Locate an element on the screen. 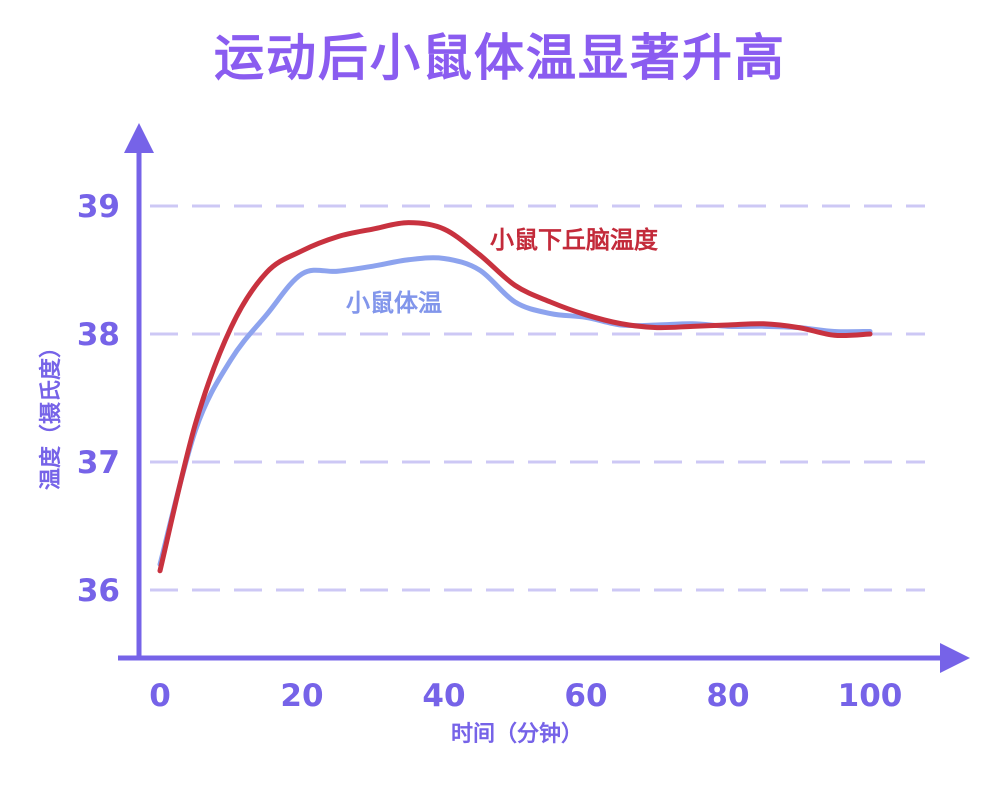 This screenshot has height=786, width=1000. x-tick-label: 60 is located at coordinates (585, 696).